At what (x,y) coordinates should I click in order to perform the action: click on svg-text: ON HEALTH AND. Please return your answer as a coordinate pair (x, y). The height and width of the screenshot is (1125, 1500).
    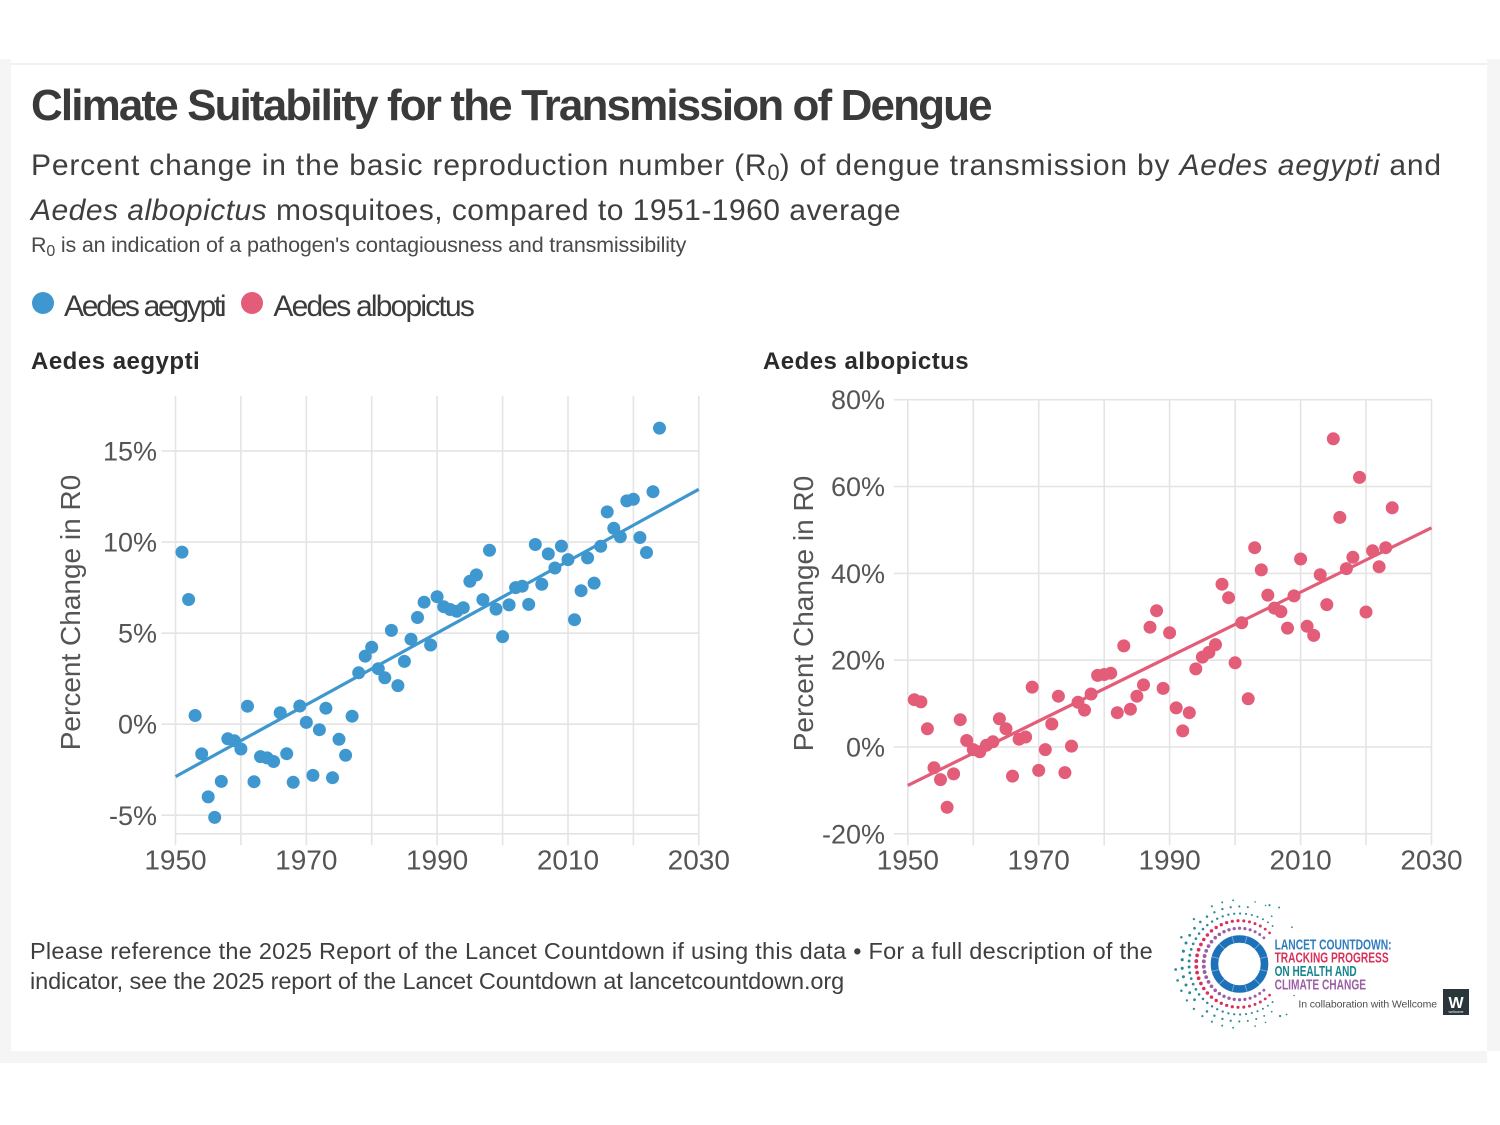
    Looking at the image, I should click on (1316, 972).